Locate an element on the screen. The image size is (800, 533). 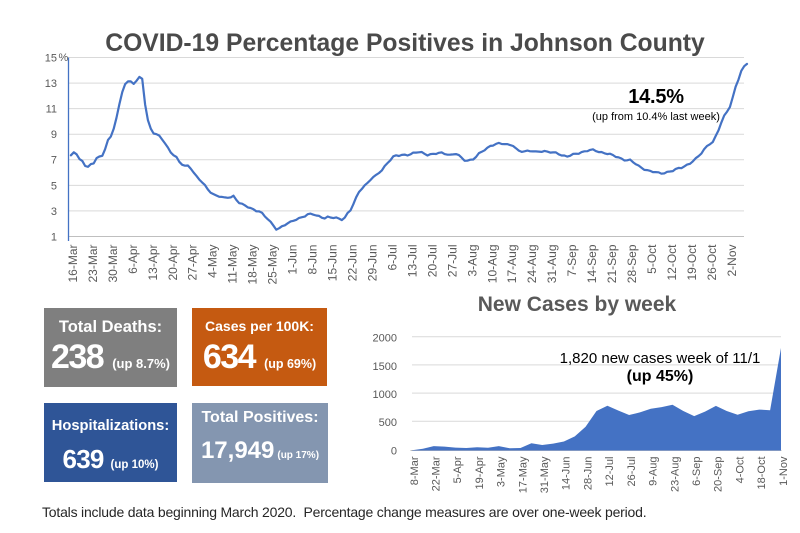
svg-text: 27-Apr is located at coordinates (193, 263).